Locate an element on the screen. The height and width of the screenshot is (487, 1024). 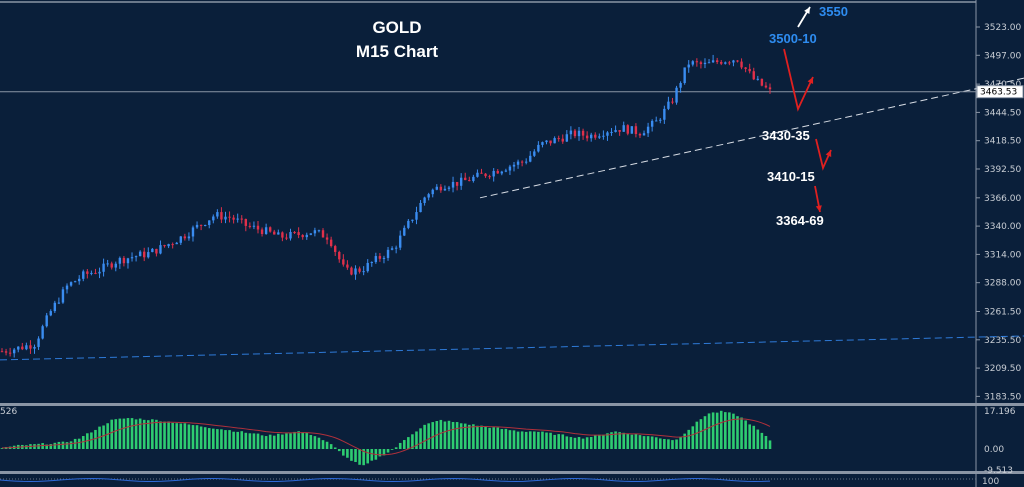
pane-separator is located at coordinates (512, 472).